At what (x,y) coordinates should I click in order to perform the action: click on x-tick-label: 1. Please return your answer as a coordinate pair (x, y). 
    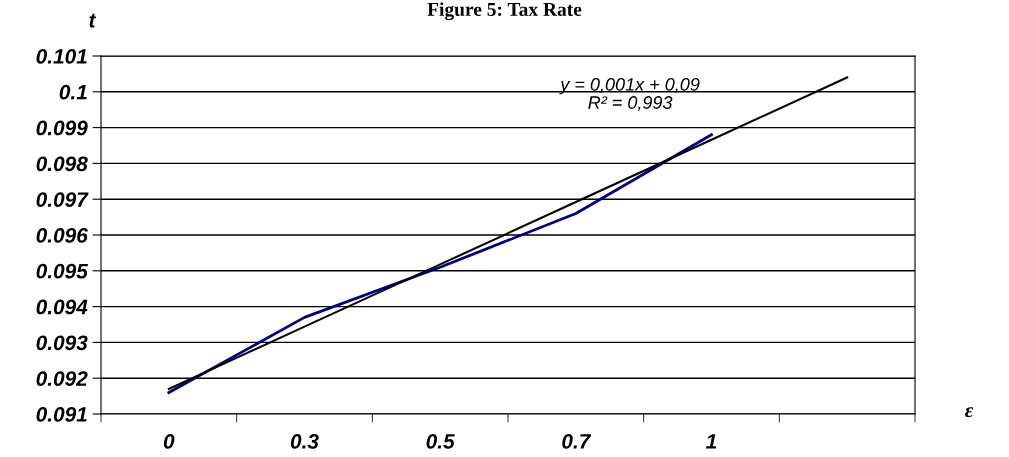
    Looking at the image, I should click on (711, 441).